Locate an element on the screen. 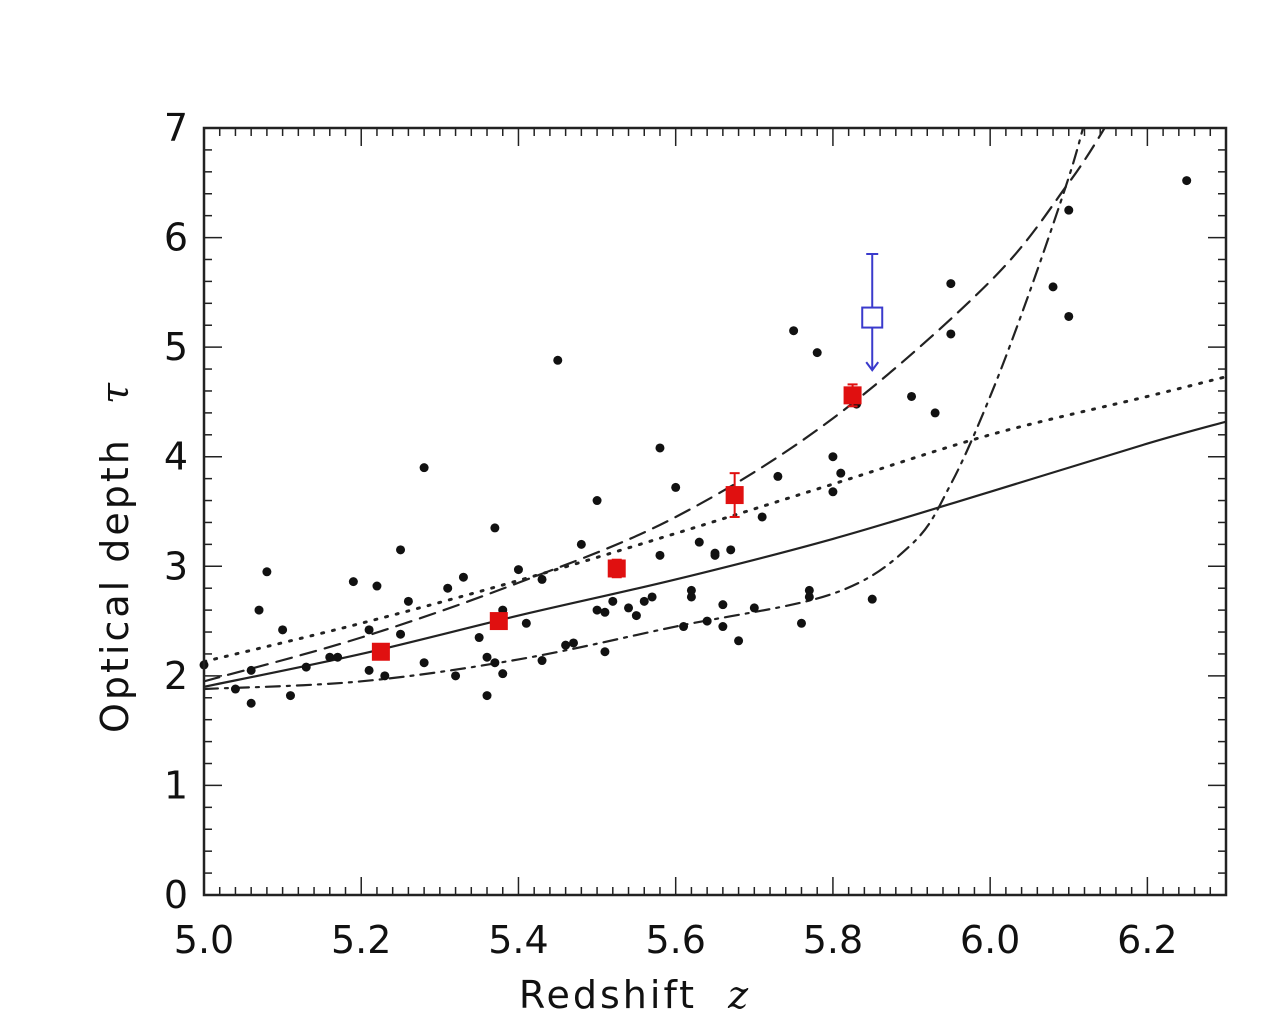 The height and width of the screenshot is (1024, 1280). x-tick-label: 5.6 is located at coordinates (675, 940).